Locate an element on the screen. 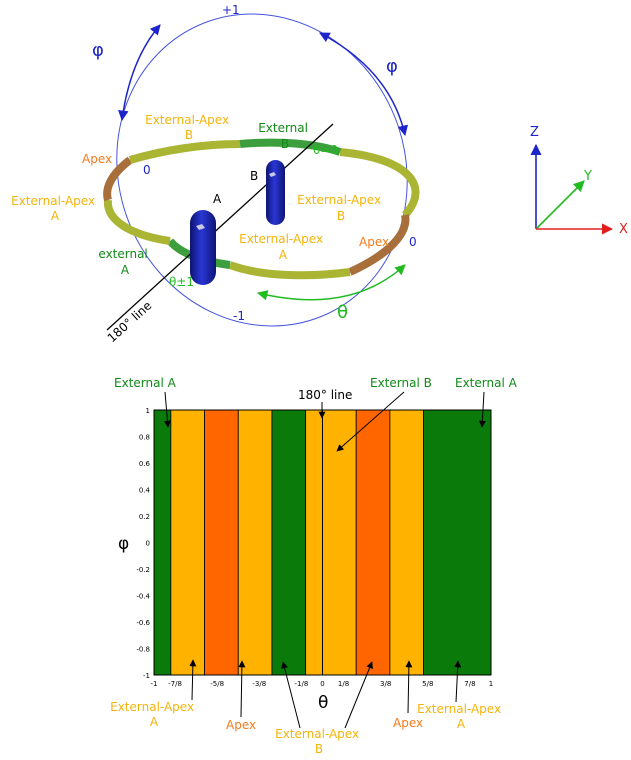 The width and height of the screenshot is (631, 760). annot-external-apex-a-left-arrow is located at coordinates (193, 680).